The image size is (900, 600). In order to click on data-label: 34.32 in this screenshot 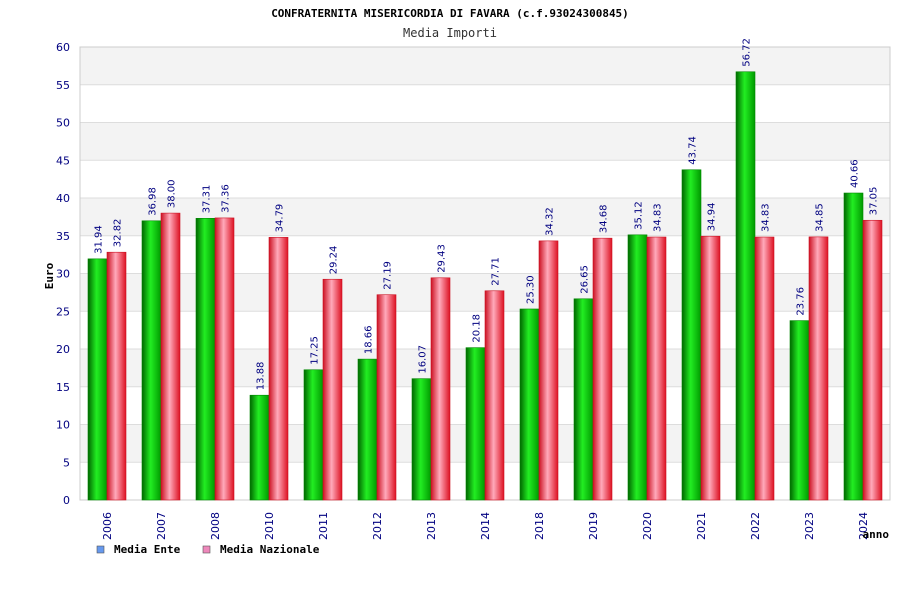, I will do `click(550, 221)`.